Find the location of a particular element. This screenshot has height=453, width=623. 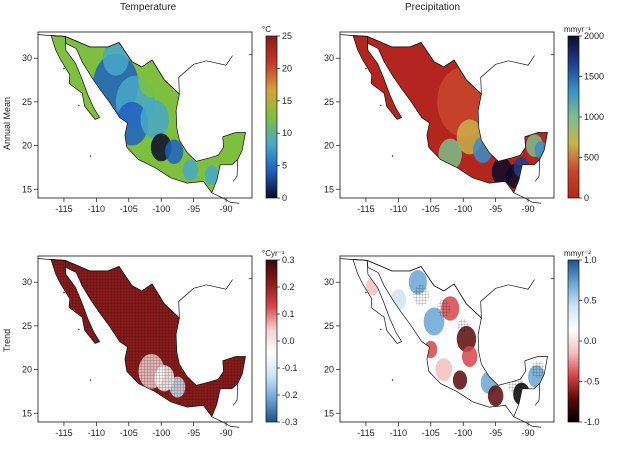

colorbar-tick-label: -0.5 is located at coordinates (592, 382).